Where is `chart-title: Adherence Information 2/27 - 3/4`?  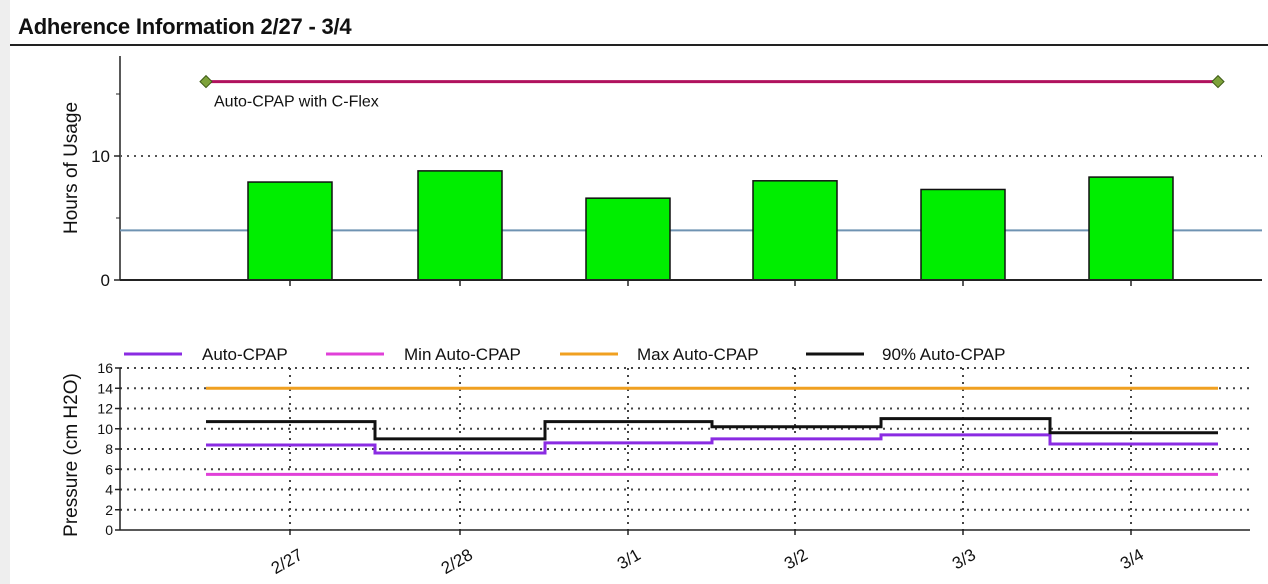
chart-title: Adherence Information 2/27 - 3/4 is located at coordinates (185, 26).